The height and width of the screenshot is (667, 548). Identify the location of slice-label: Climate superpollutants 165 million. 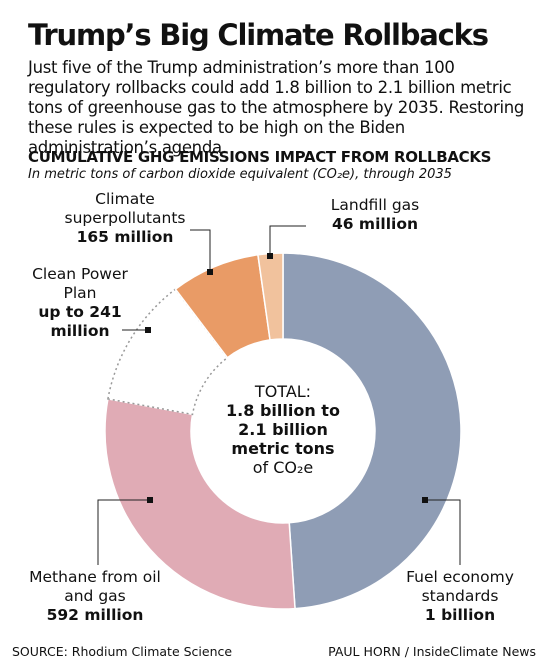
(125, 218).